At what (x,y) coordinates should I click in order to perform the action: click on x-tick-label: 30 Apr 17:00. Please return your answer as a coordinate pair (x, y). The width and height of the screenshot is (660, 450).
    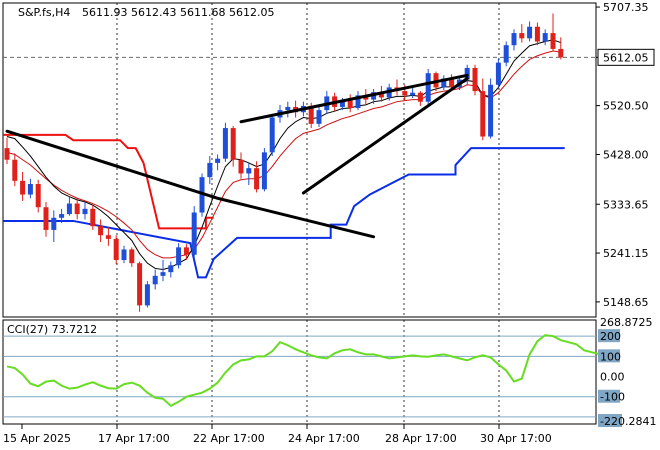
    Looking at the image, I should click on (516, 438).